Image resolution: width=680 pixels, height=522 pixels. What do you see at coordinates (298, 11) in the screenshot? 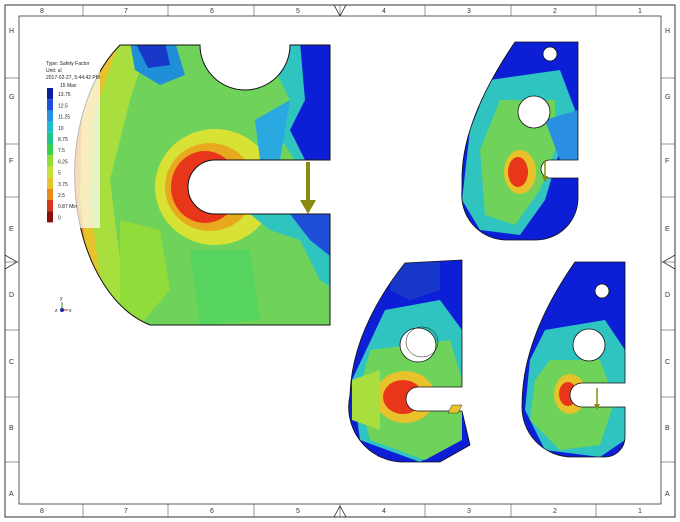
I see `col-label-top-5: 5` at bounding box center [298, 11].